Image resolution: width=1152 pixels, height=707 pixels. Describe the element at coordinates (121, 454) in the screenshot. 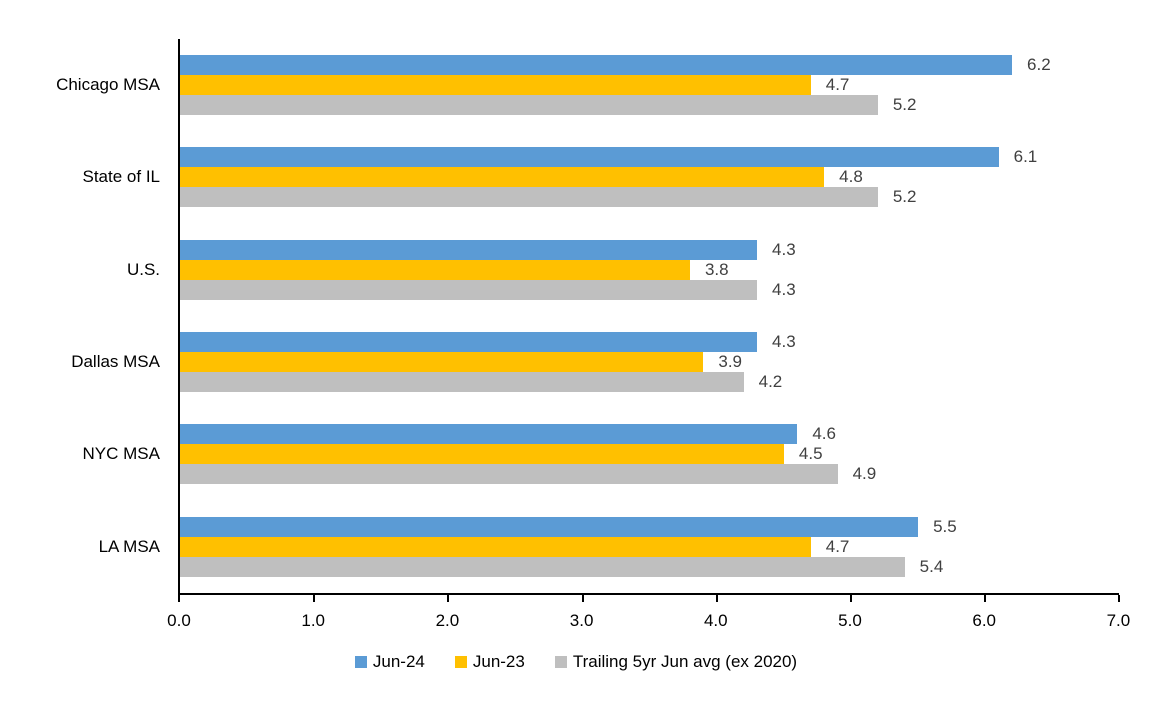

I see `category-label-nyc-msa: NYC MSA` at that location.